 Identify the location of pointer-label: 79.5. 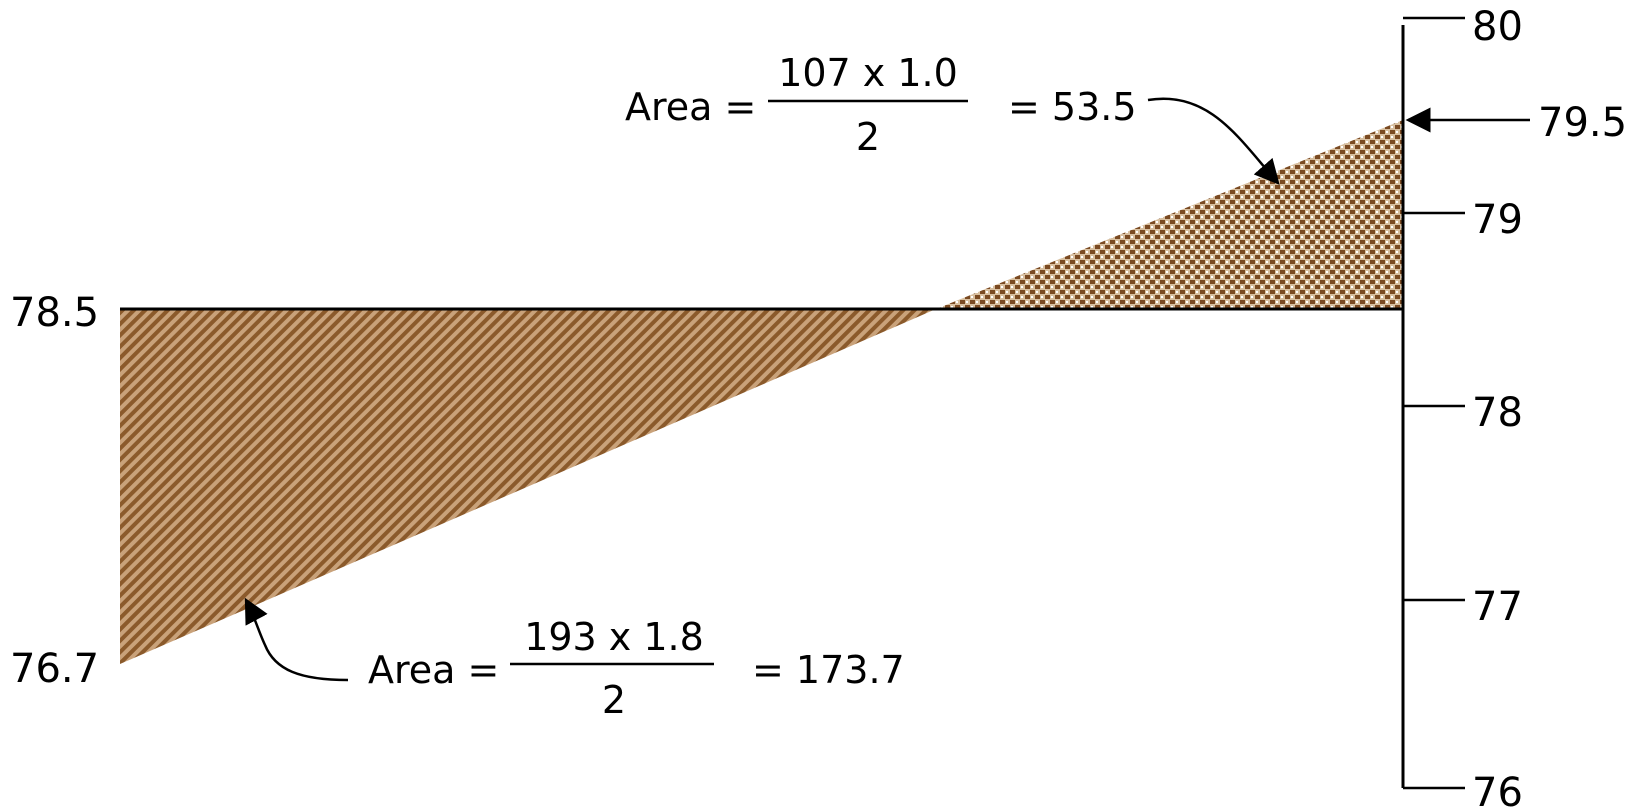
(1582, 123).